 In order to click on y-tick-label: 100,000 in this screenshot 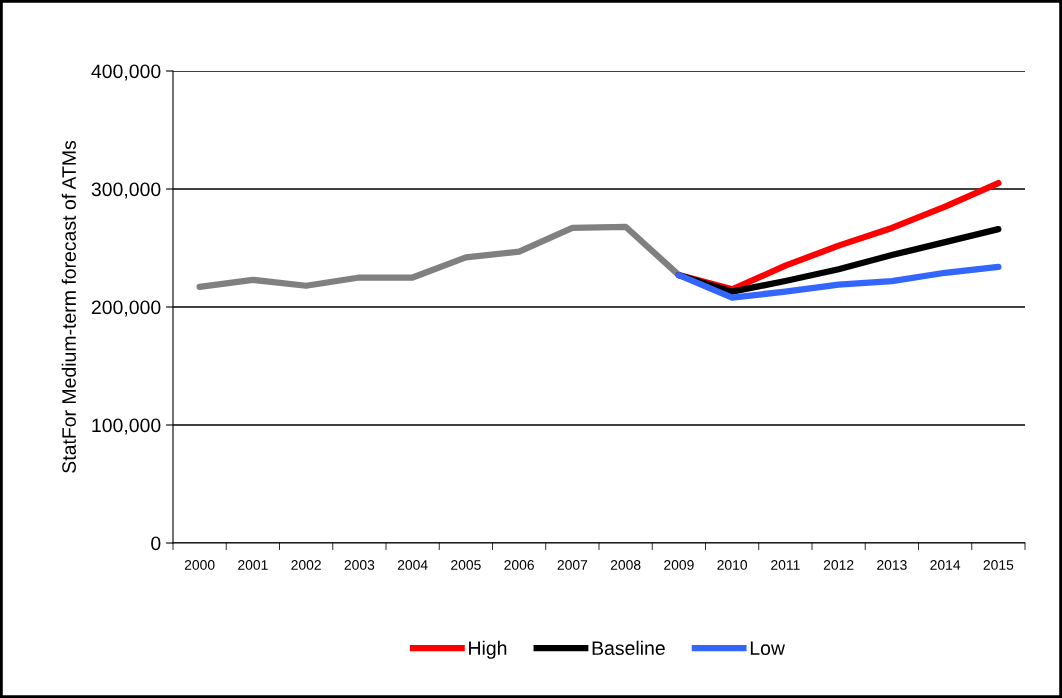, I will do `click(126, 426)`.